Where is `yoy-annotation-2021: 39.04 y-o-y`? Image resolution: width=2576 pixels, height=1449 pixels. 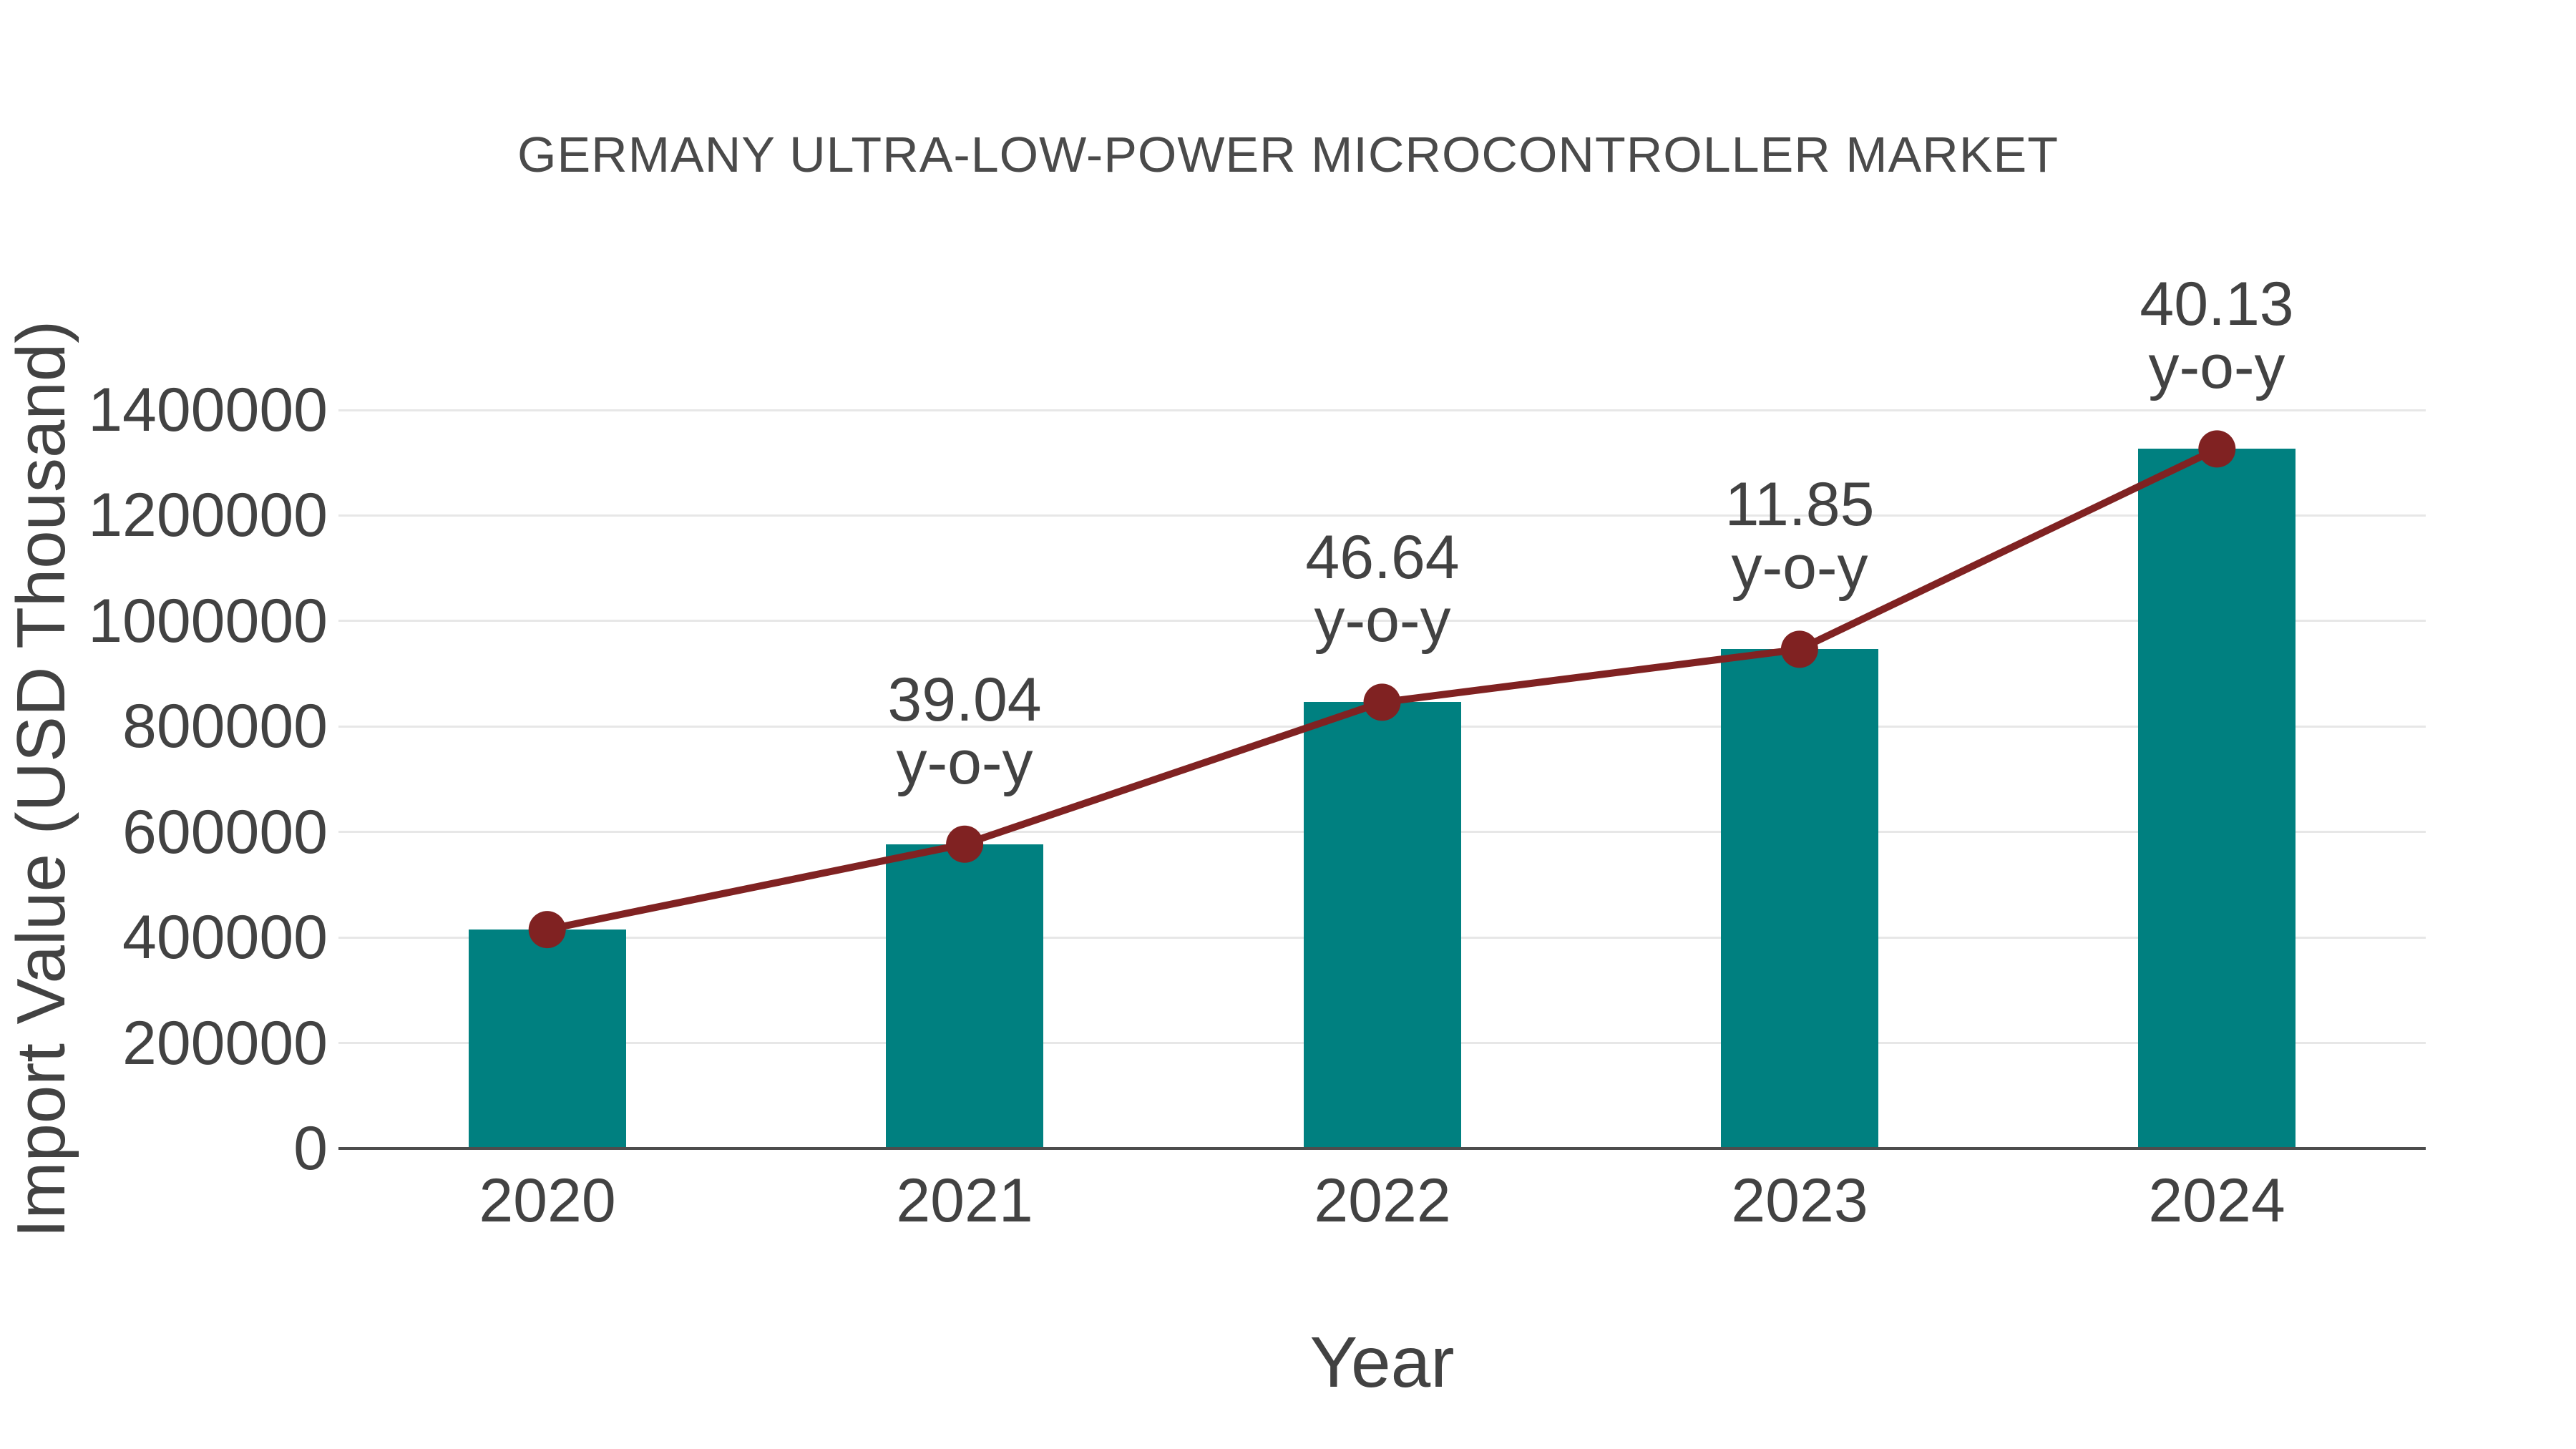
yoy-annotation-2021: 39.04 y-o-y is located at coordinates (964, 731).